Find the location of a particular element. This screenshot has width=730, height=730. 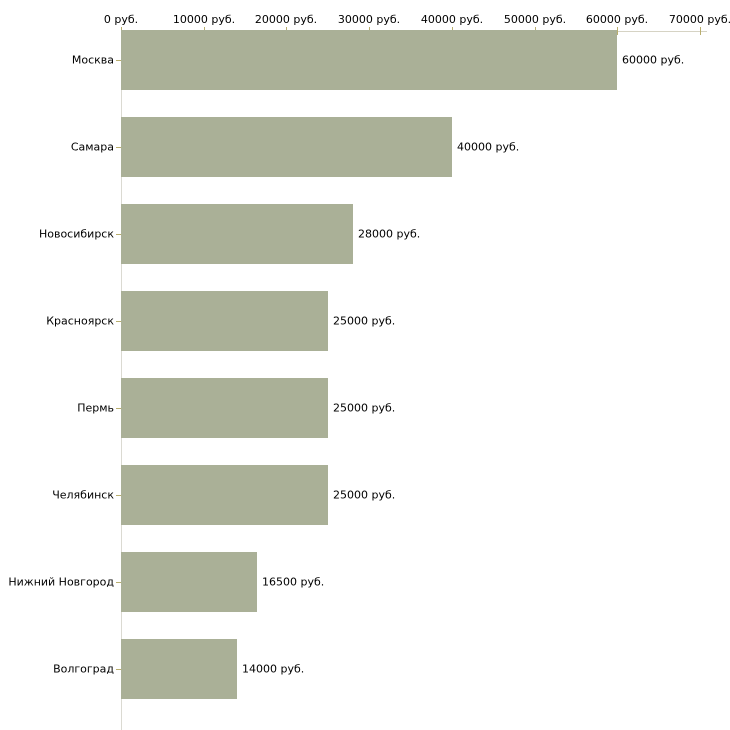

x-axis-tick-label: 50000 руб. is located at coordinates (535, 19).